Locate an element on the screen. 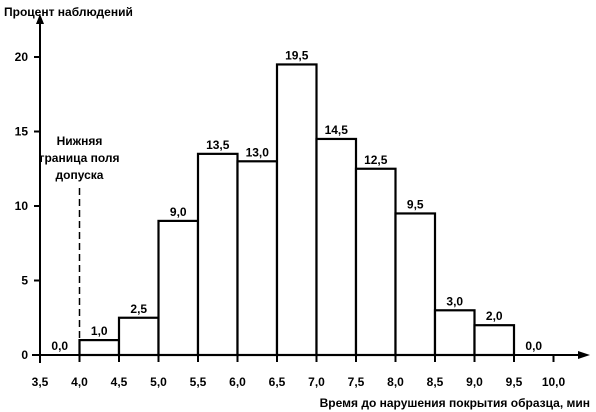 This screenshot has width=596, height=412. bar-value-label-9: 9,5 is located at coordinates (415, 204).